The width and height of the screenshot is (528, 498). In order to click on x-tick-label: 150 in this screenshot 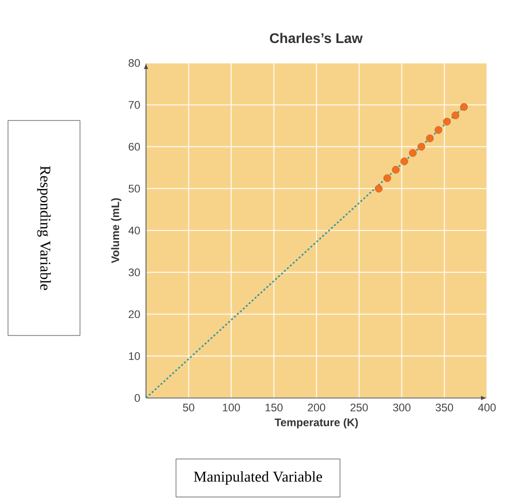, I will do `click(274, 408)`.